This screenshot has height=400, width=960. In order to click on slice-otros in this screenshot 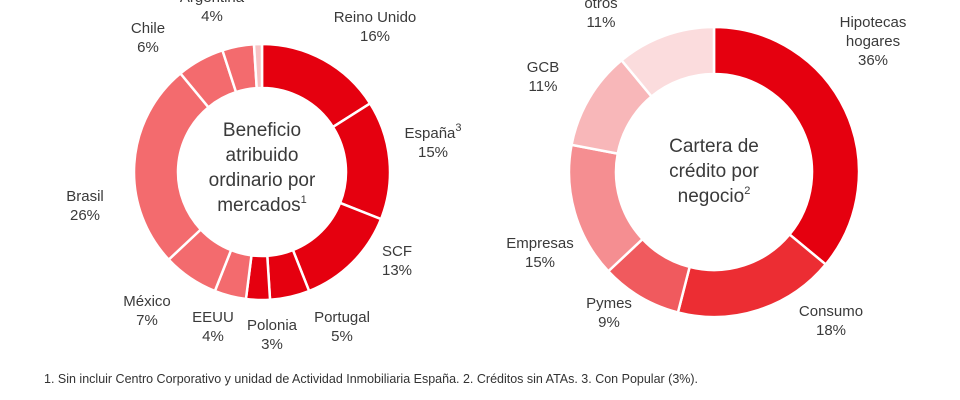, I will do `click(667, 62)`.